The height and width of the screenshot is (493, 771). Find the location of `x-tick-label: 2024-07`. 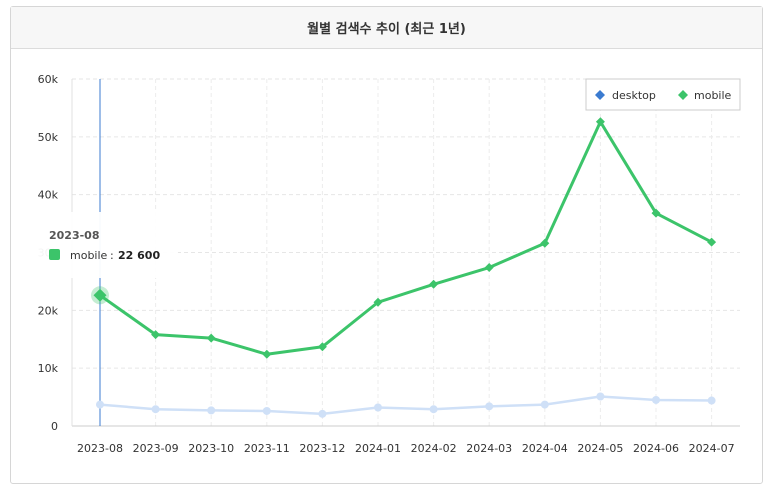

x-tick-label: 2024-07 is located at coordinates (712, 448).